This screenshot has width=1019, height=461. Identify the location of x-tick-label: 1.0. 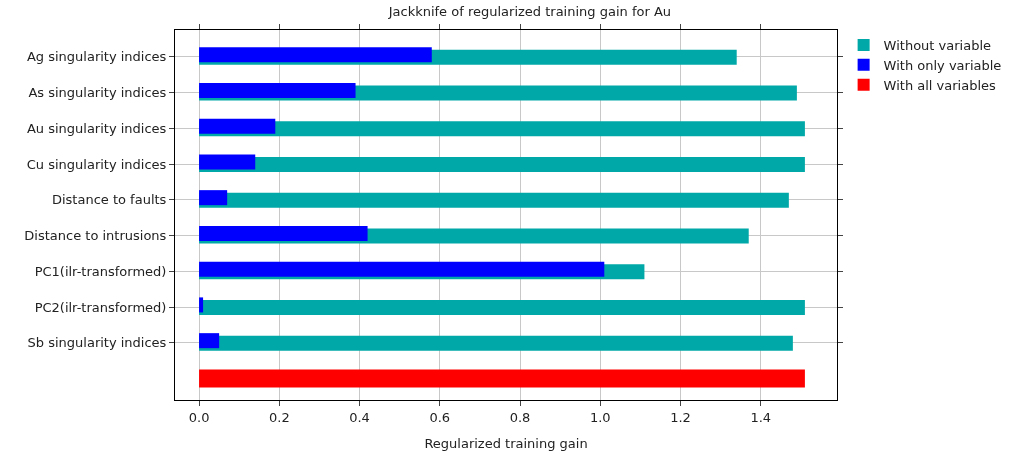
(600, 417).